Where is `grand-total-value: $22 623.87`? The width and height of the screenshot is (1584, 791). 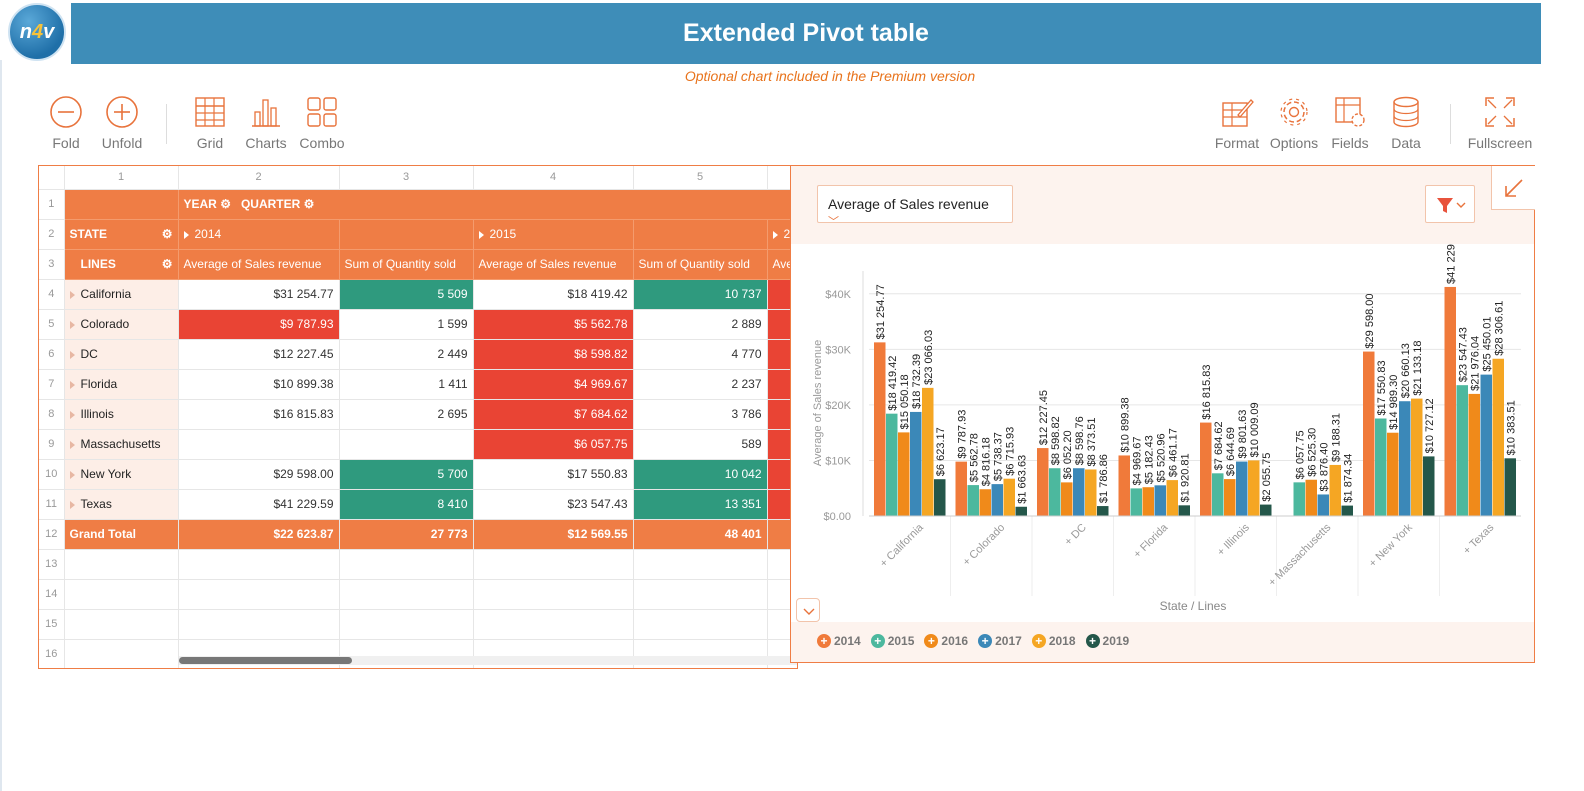
grand-total-value: $22 623.87 is located at coordinates (259, 534).